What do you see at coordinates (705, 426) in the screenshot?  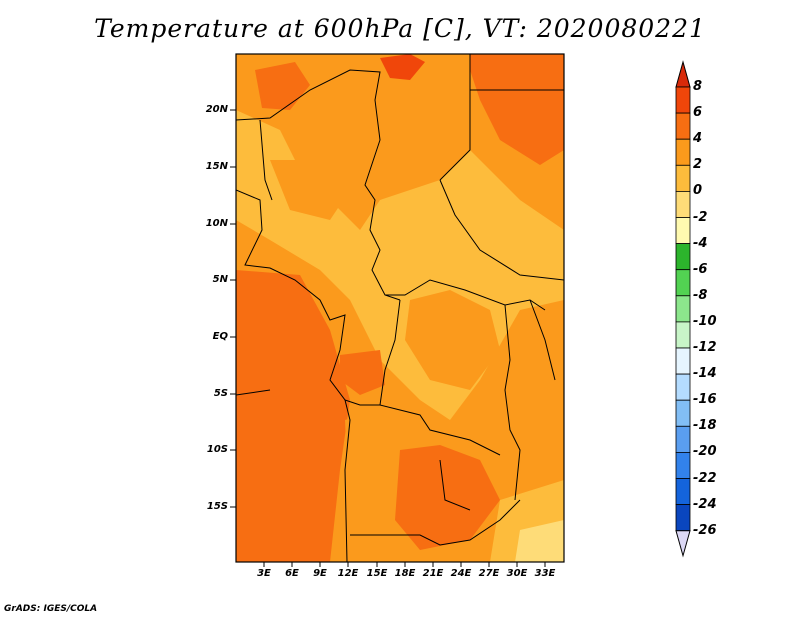 I see `colorbar-label: -18` at bounding box center [705, 426].